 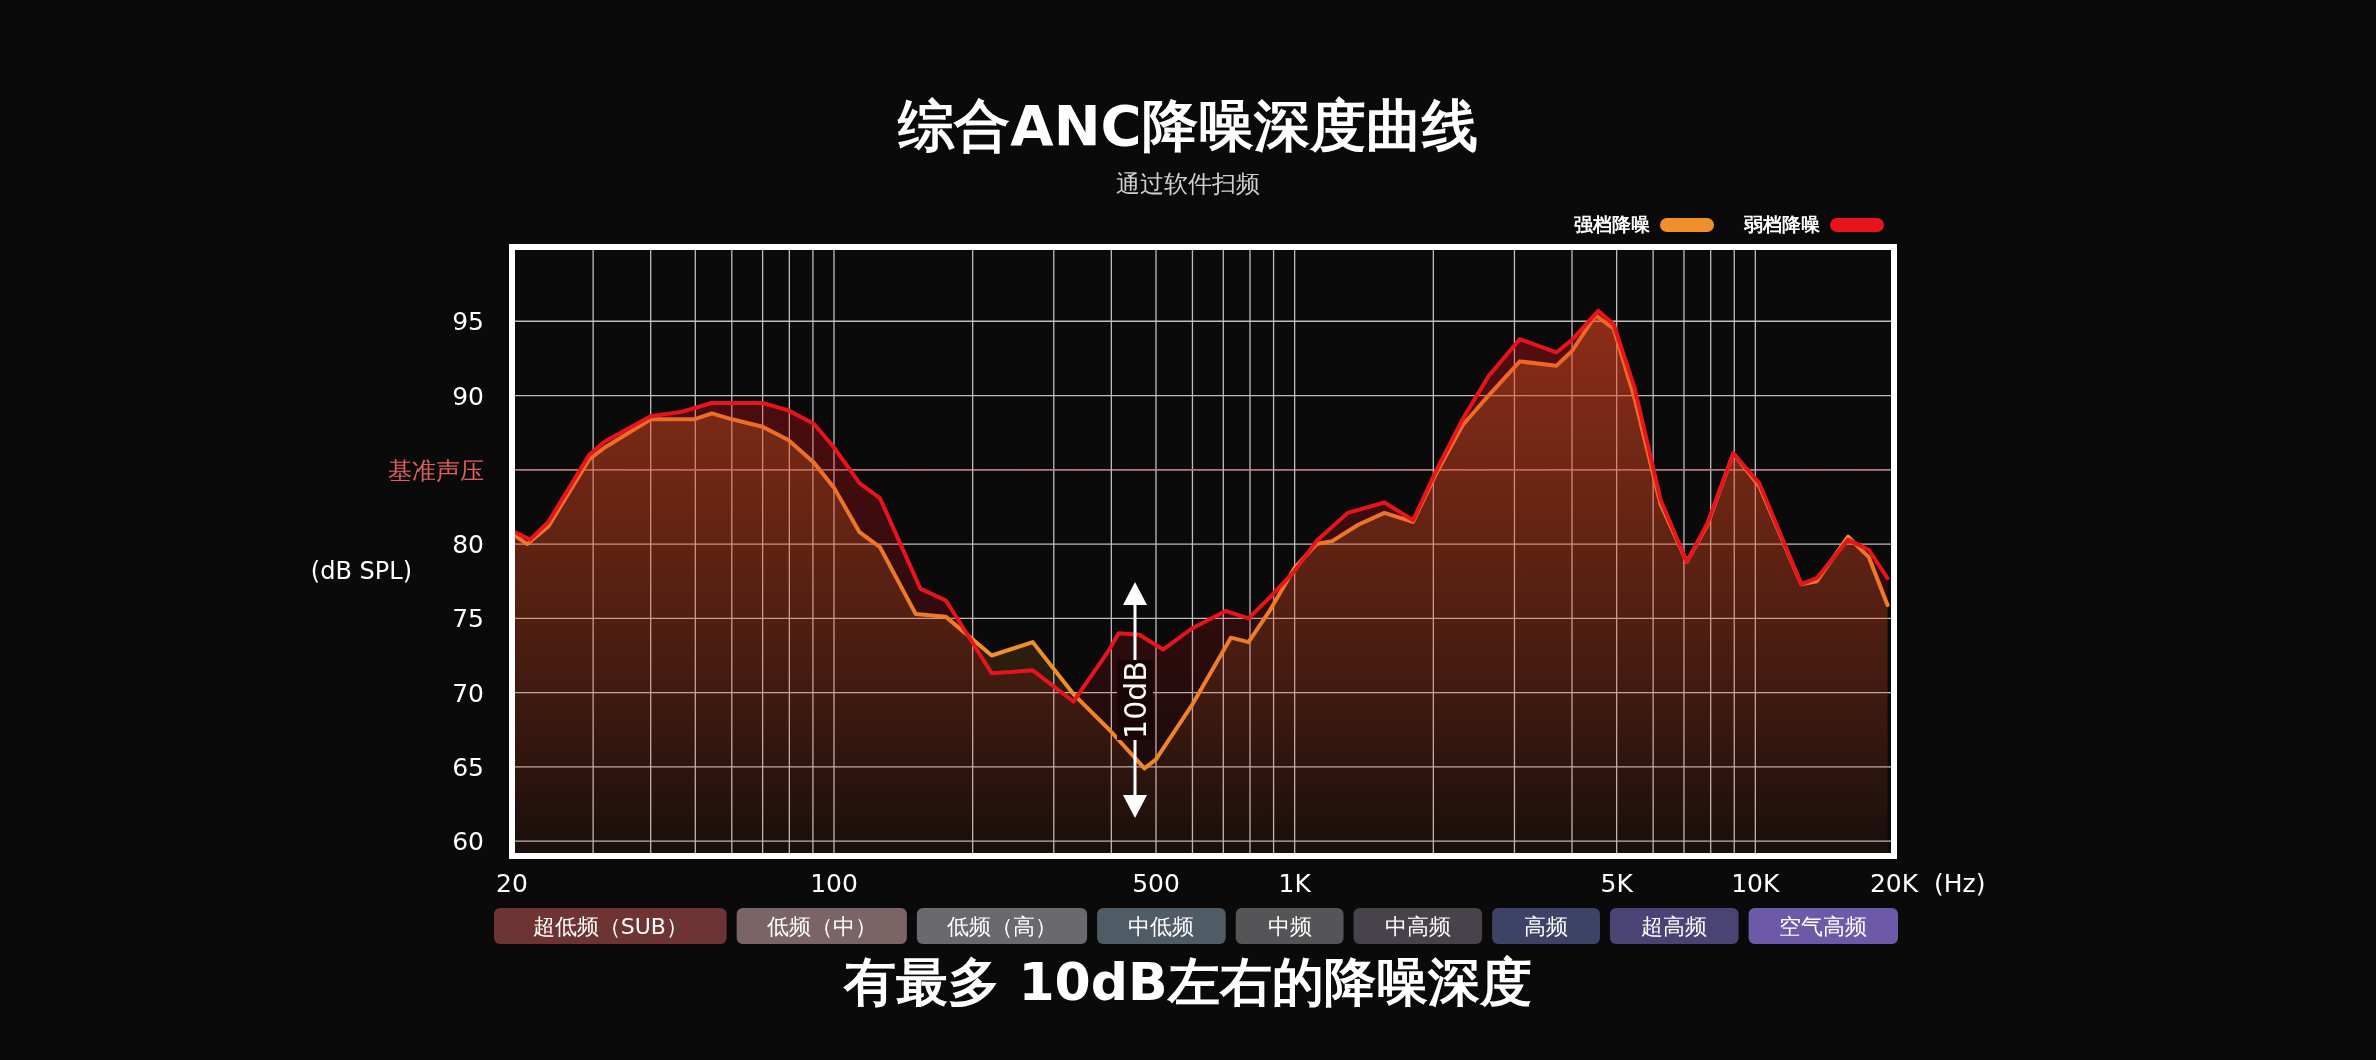 What do you see at coordinates (1289, 926) in the screenshot?
I see `text: 中频` at bounding box center [1289, 926].